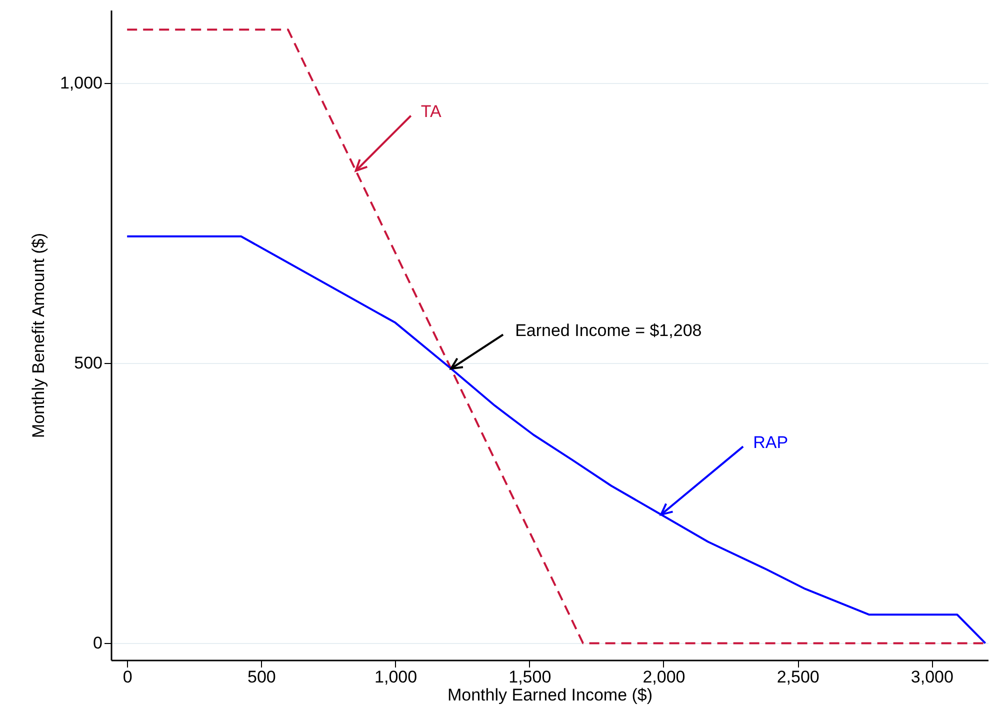 The height and width of the screenshot is (722, 992). I want to click on x-tick-label: 0, so click(127, 677).